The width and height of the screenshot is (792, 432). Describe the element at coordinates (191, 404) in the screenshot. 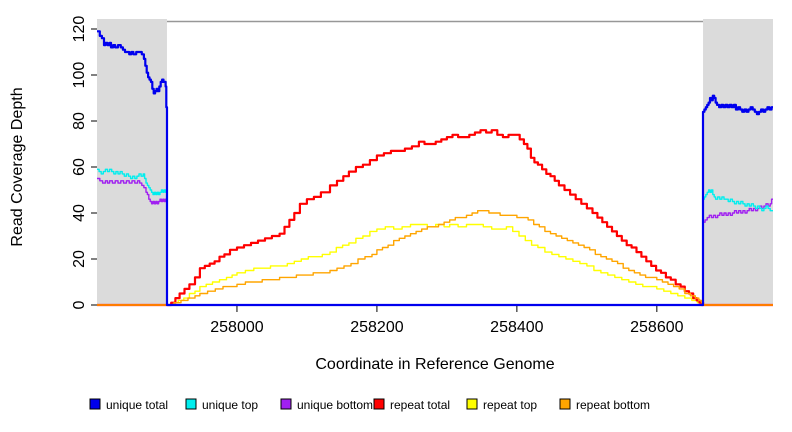

I see `legend-swatch-unique-top` at that location.